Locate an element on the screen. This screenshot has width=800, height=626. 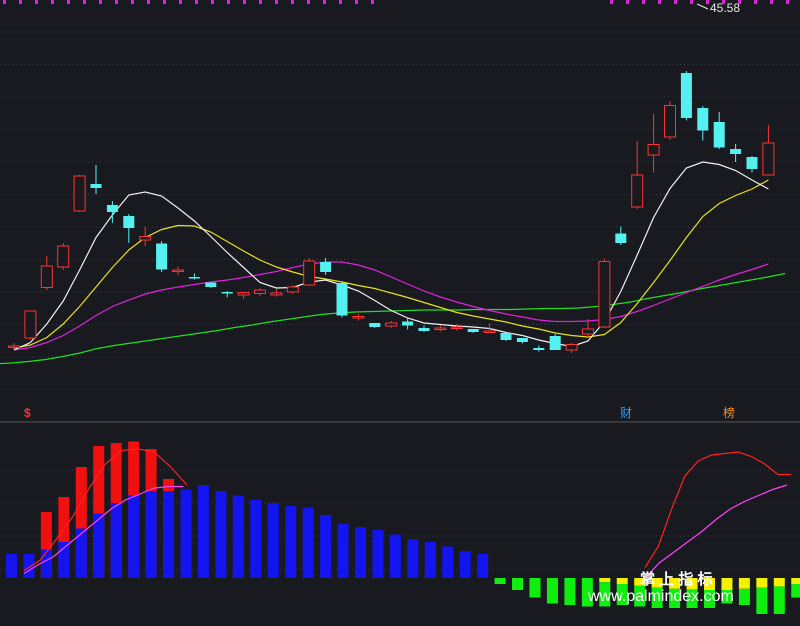
event-marker-rank: 榜 is located at coordinates (729, 412).